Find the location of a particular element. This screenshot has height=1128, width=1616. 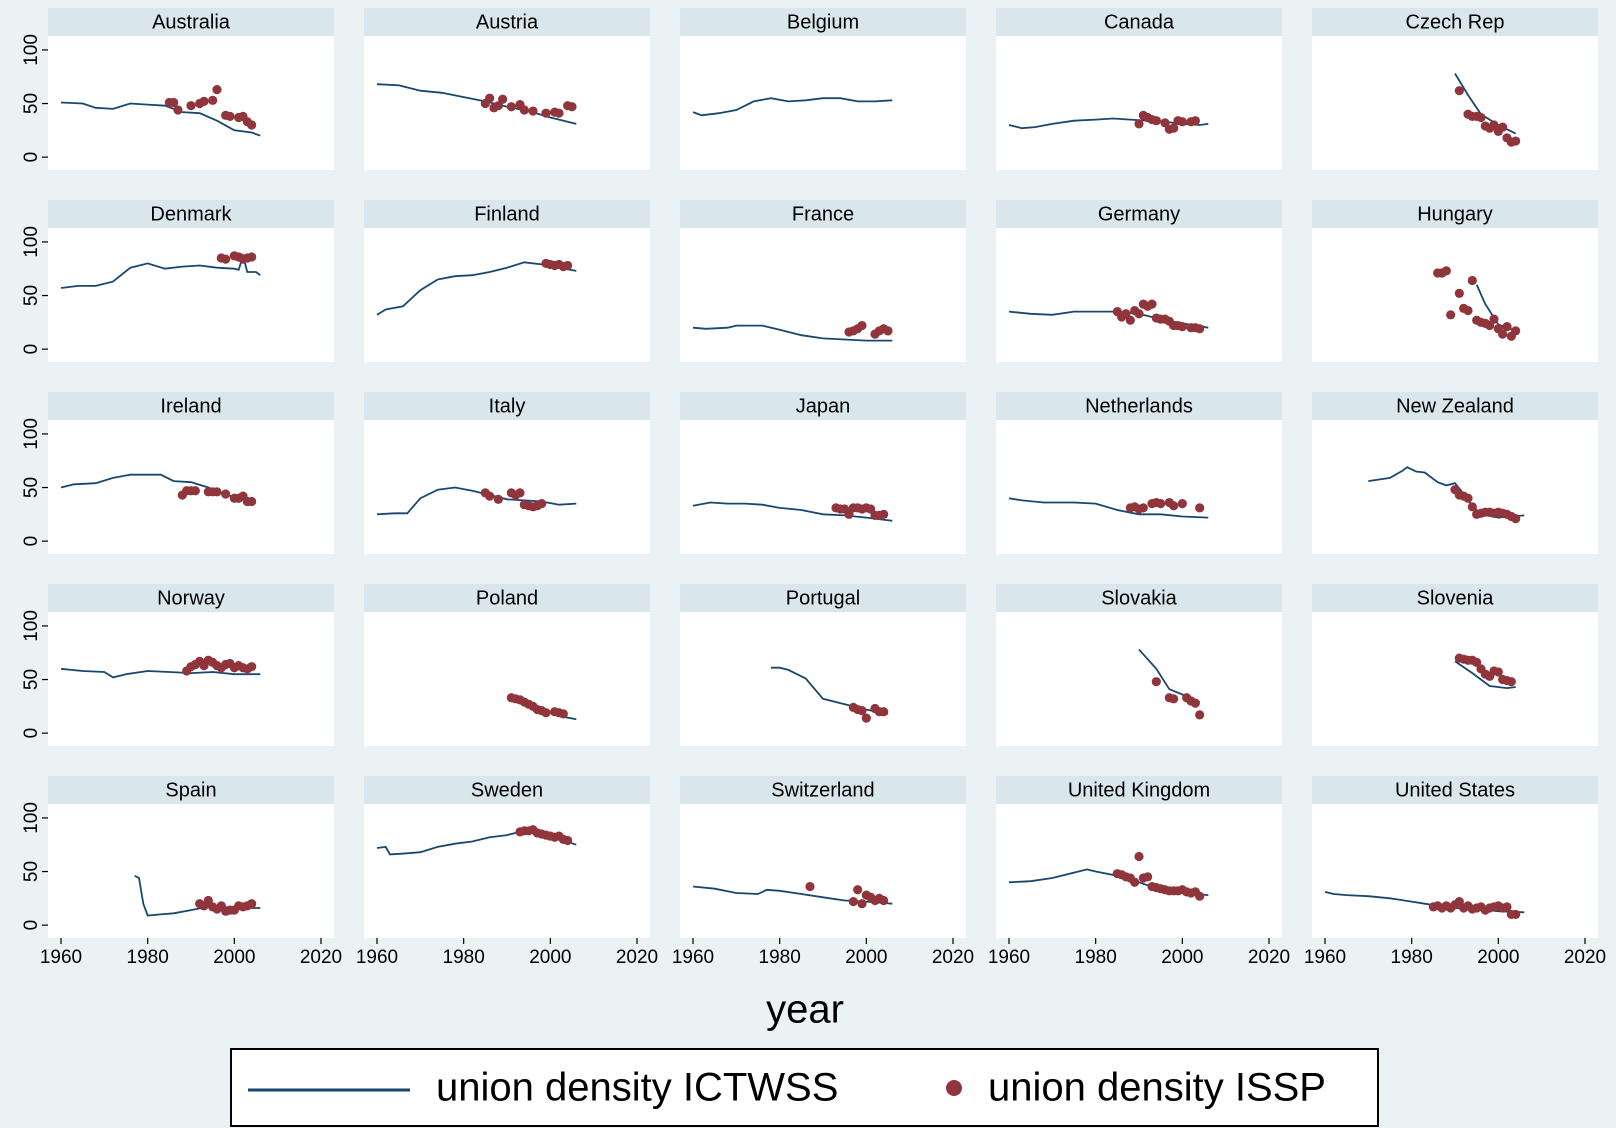

panel-title: Slovakia is located at coordinates (1139, 598).